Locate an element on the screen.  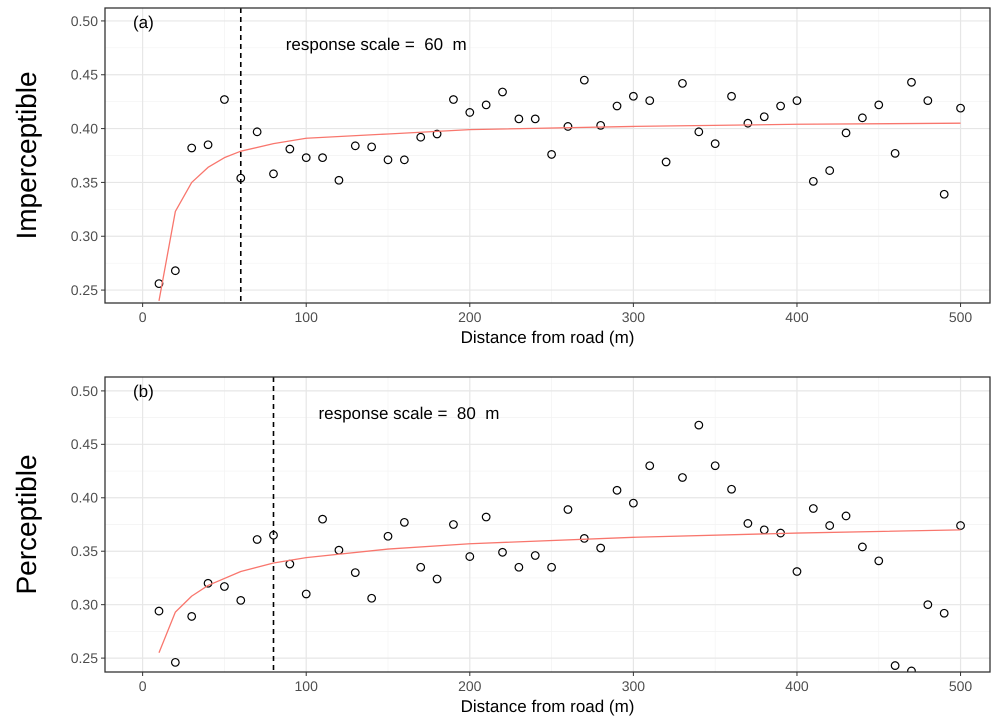
y-tick-label: 0.35 is located at coordinates (84, 551).